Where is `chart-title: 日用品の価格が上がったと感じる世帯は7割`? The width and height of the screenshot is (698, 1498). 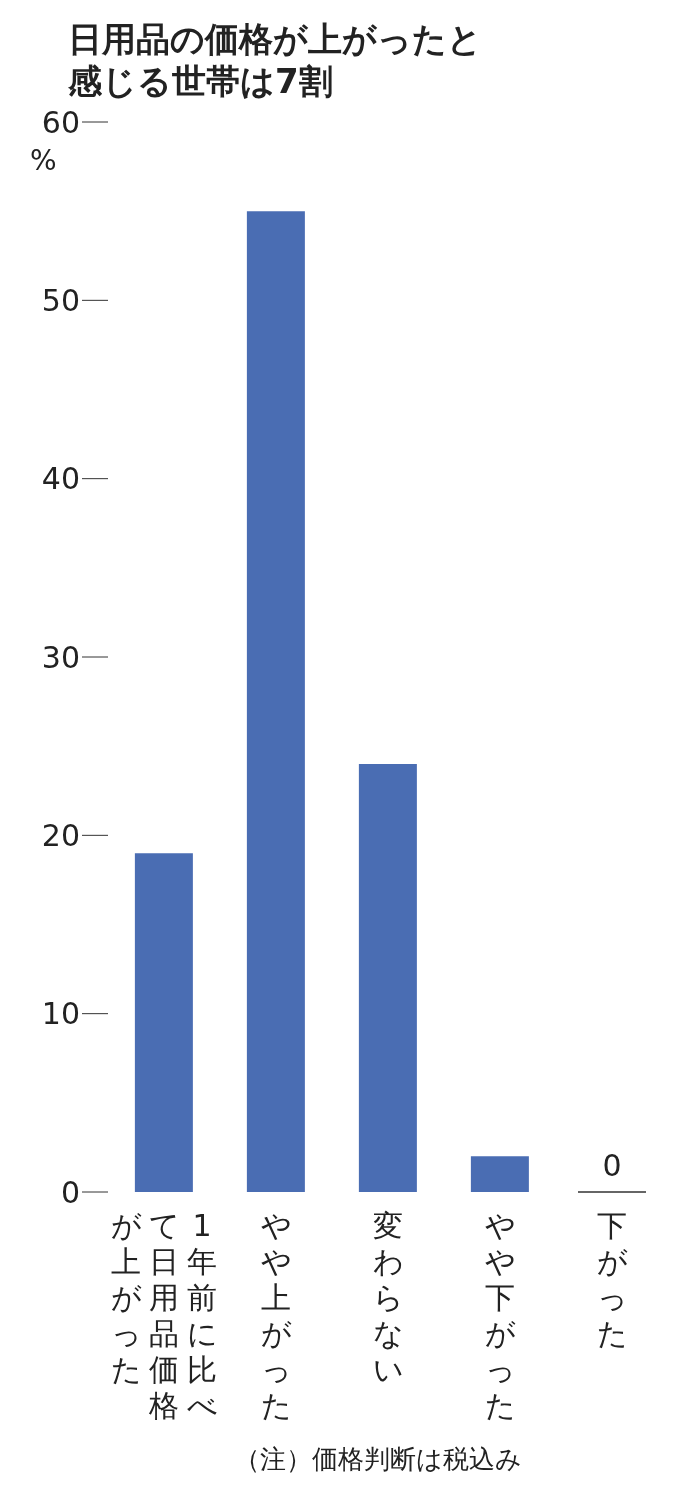
chart-title: 日用品の価格が上がったと感じる世帯は7割 is located at coordinates (275, 60).